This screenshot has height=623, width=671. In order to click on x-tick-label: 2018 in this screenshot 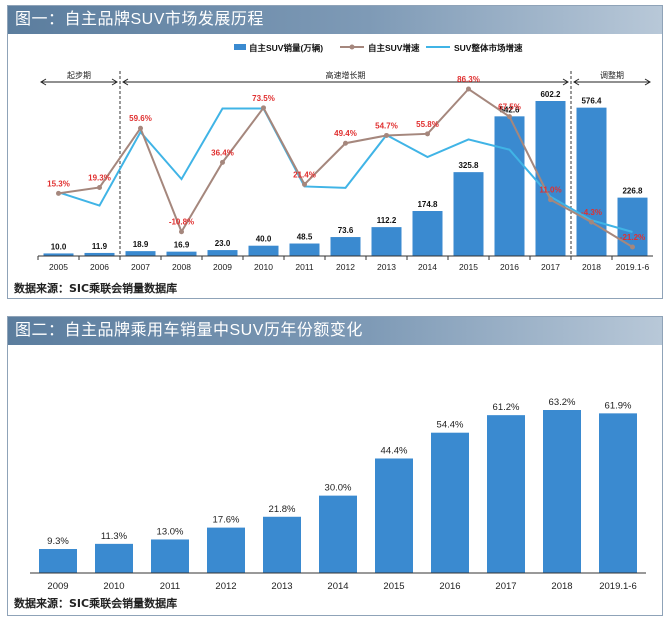, I will do `click(561, 586)`.